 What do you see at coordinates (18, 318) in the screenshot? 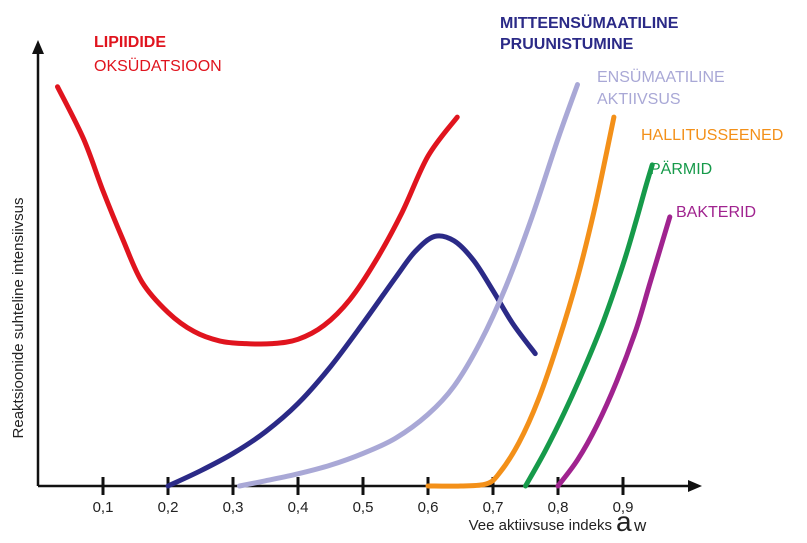
I see `y-axis-label: Reaktsioonide suhteline intensiivsus` at bounding box center [18, 318].